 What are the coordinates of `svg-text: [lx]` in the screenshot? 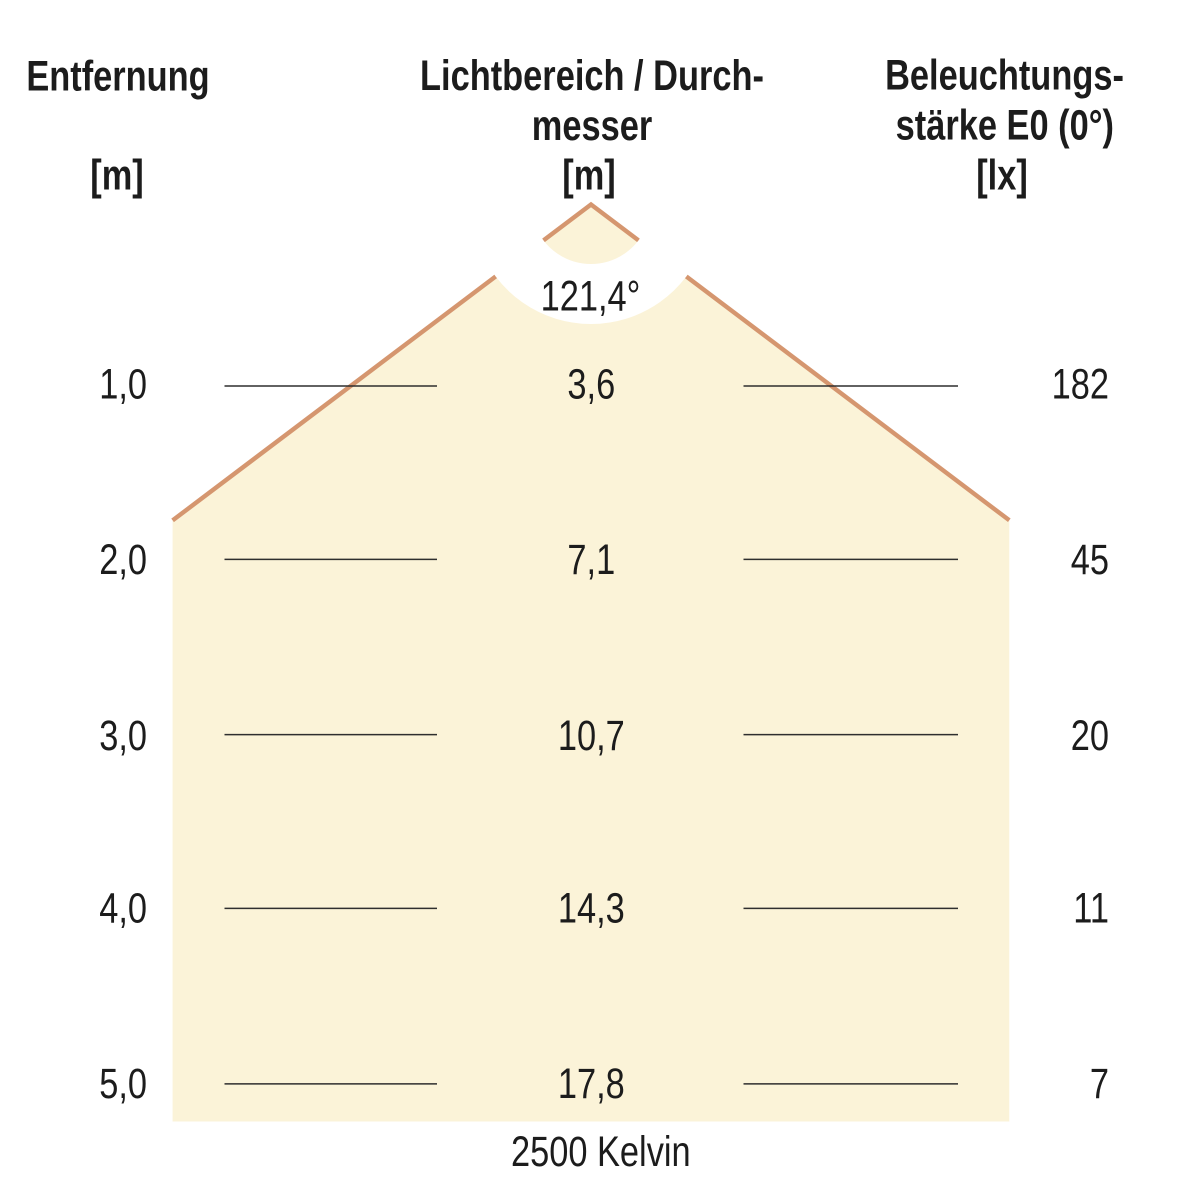 It's located at (1002, 175).